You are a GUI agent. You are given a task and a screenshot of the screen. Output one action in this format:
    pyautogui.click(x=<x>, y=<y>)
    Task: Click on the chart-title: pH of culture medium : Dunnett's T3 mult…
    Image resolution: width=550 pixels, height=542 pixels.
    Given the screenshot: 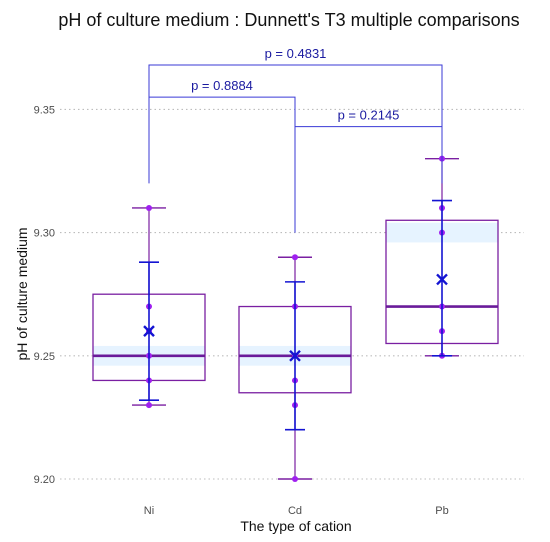 What is the action you would take?
    pyautogui.click(x=288, y=20)
    